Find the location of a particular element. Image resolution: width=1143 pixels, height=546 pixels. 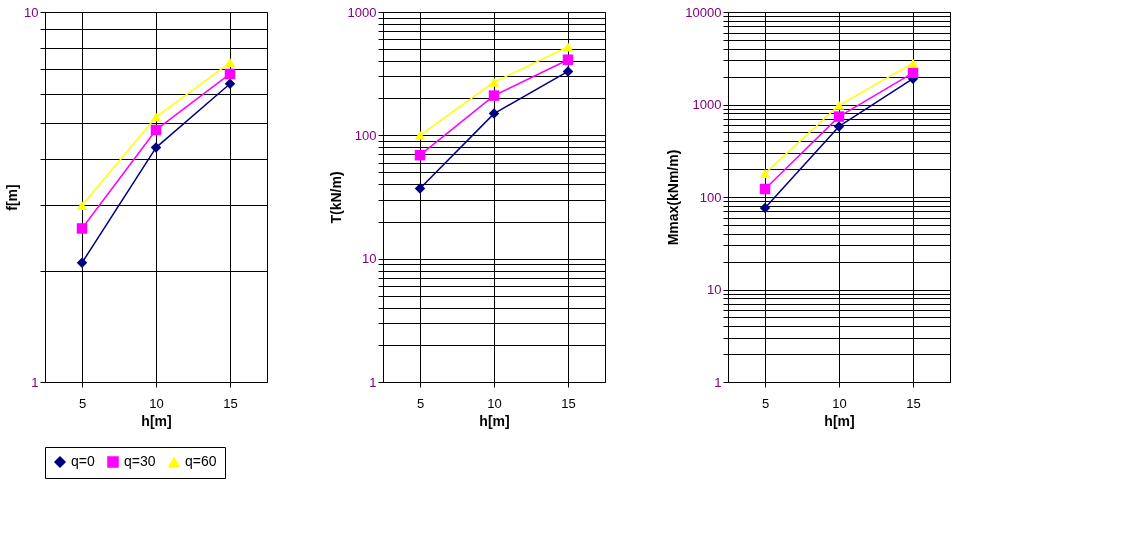

y-axis-title: T(kN/m) is located at coordinates (335, 197).